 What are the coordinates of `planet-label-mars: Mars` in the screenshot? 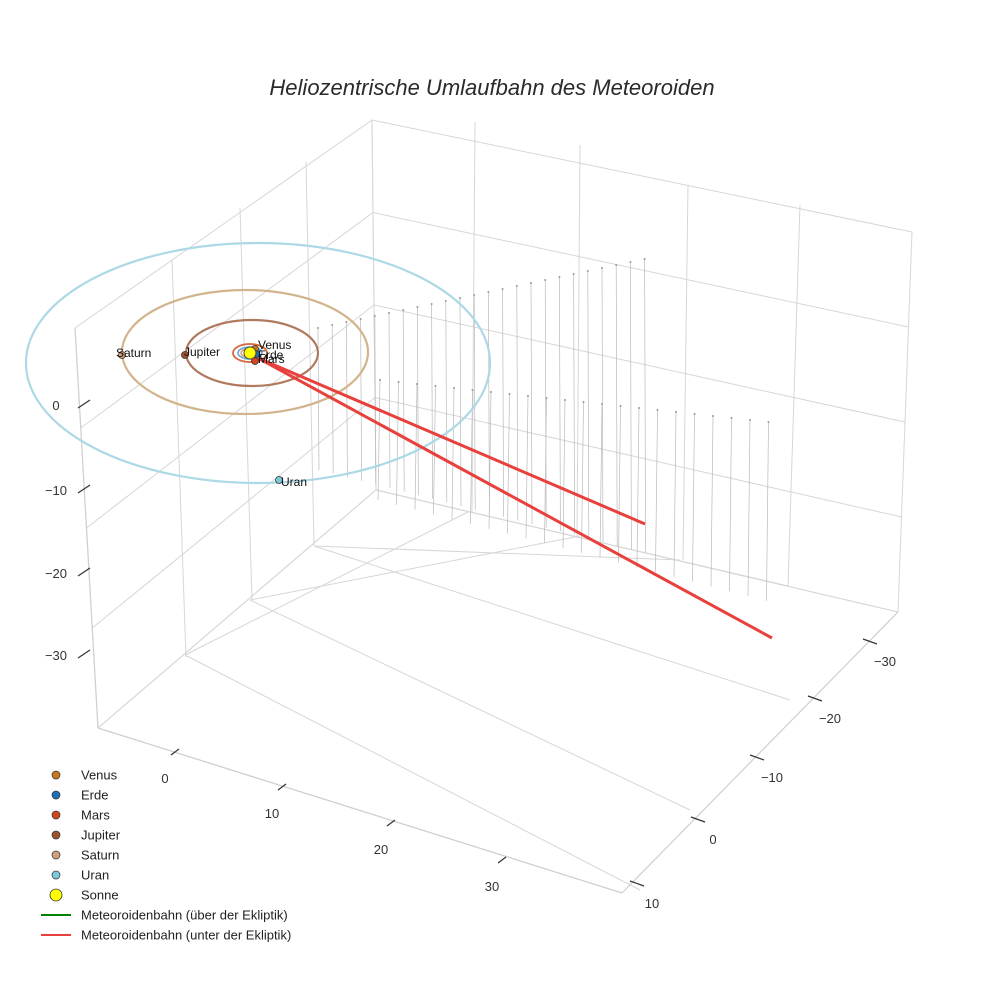 It's located at (271, 359).